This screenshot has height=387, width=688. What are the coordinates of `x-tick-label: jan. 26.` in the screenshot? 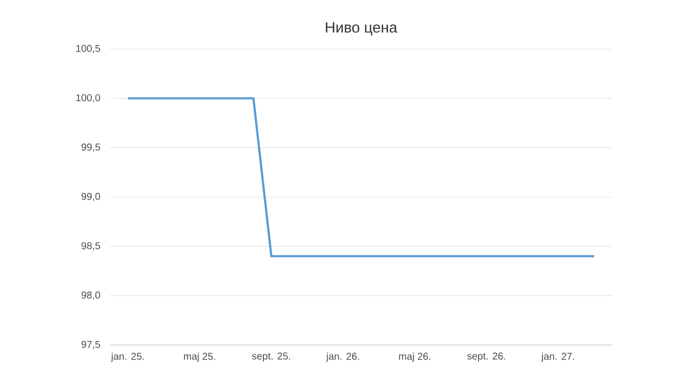 It's located at (342, 357).